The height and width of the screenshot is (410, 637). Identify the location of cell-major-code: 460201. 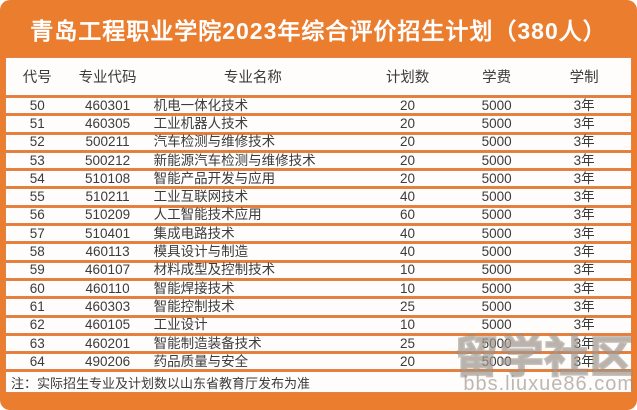
(108, 343).